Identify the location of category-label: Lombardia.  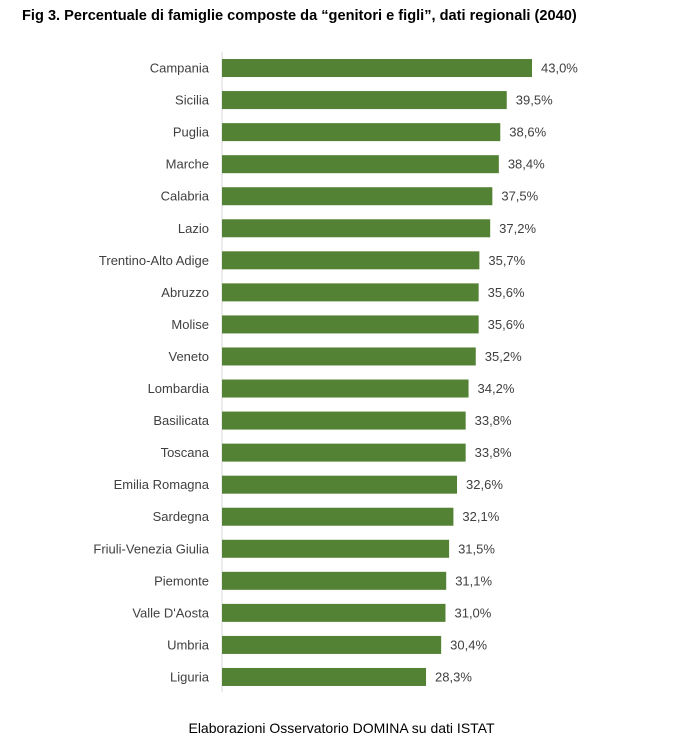
(179, 388).